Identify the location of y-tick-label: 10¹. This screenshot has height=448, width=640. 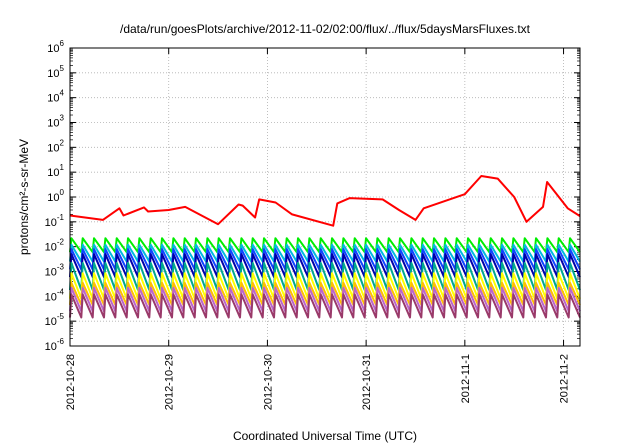
(55, 171).